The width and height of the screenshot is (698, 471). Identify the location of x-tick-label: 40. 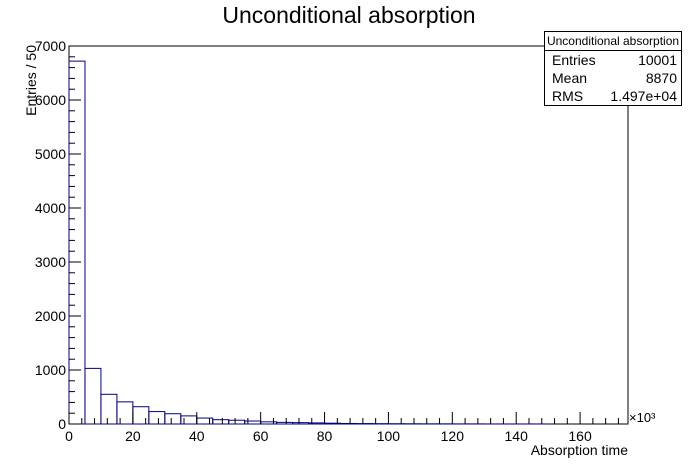
(197, 436).